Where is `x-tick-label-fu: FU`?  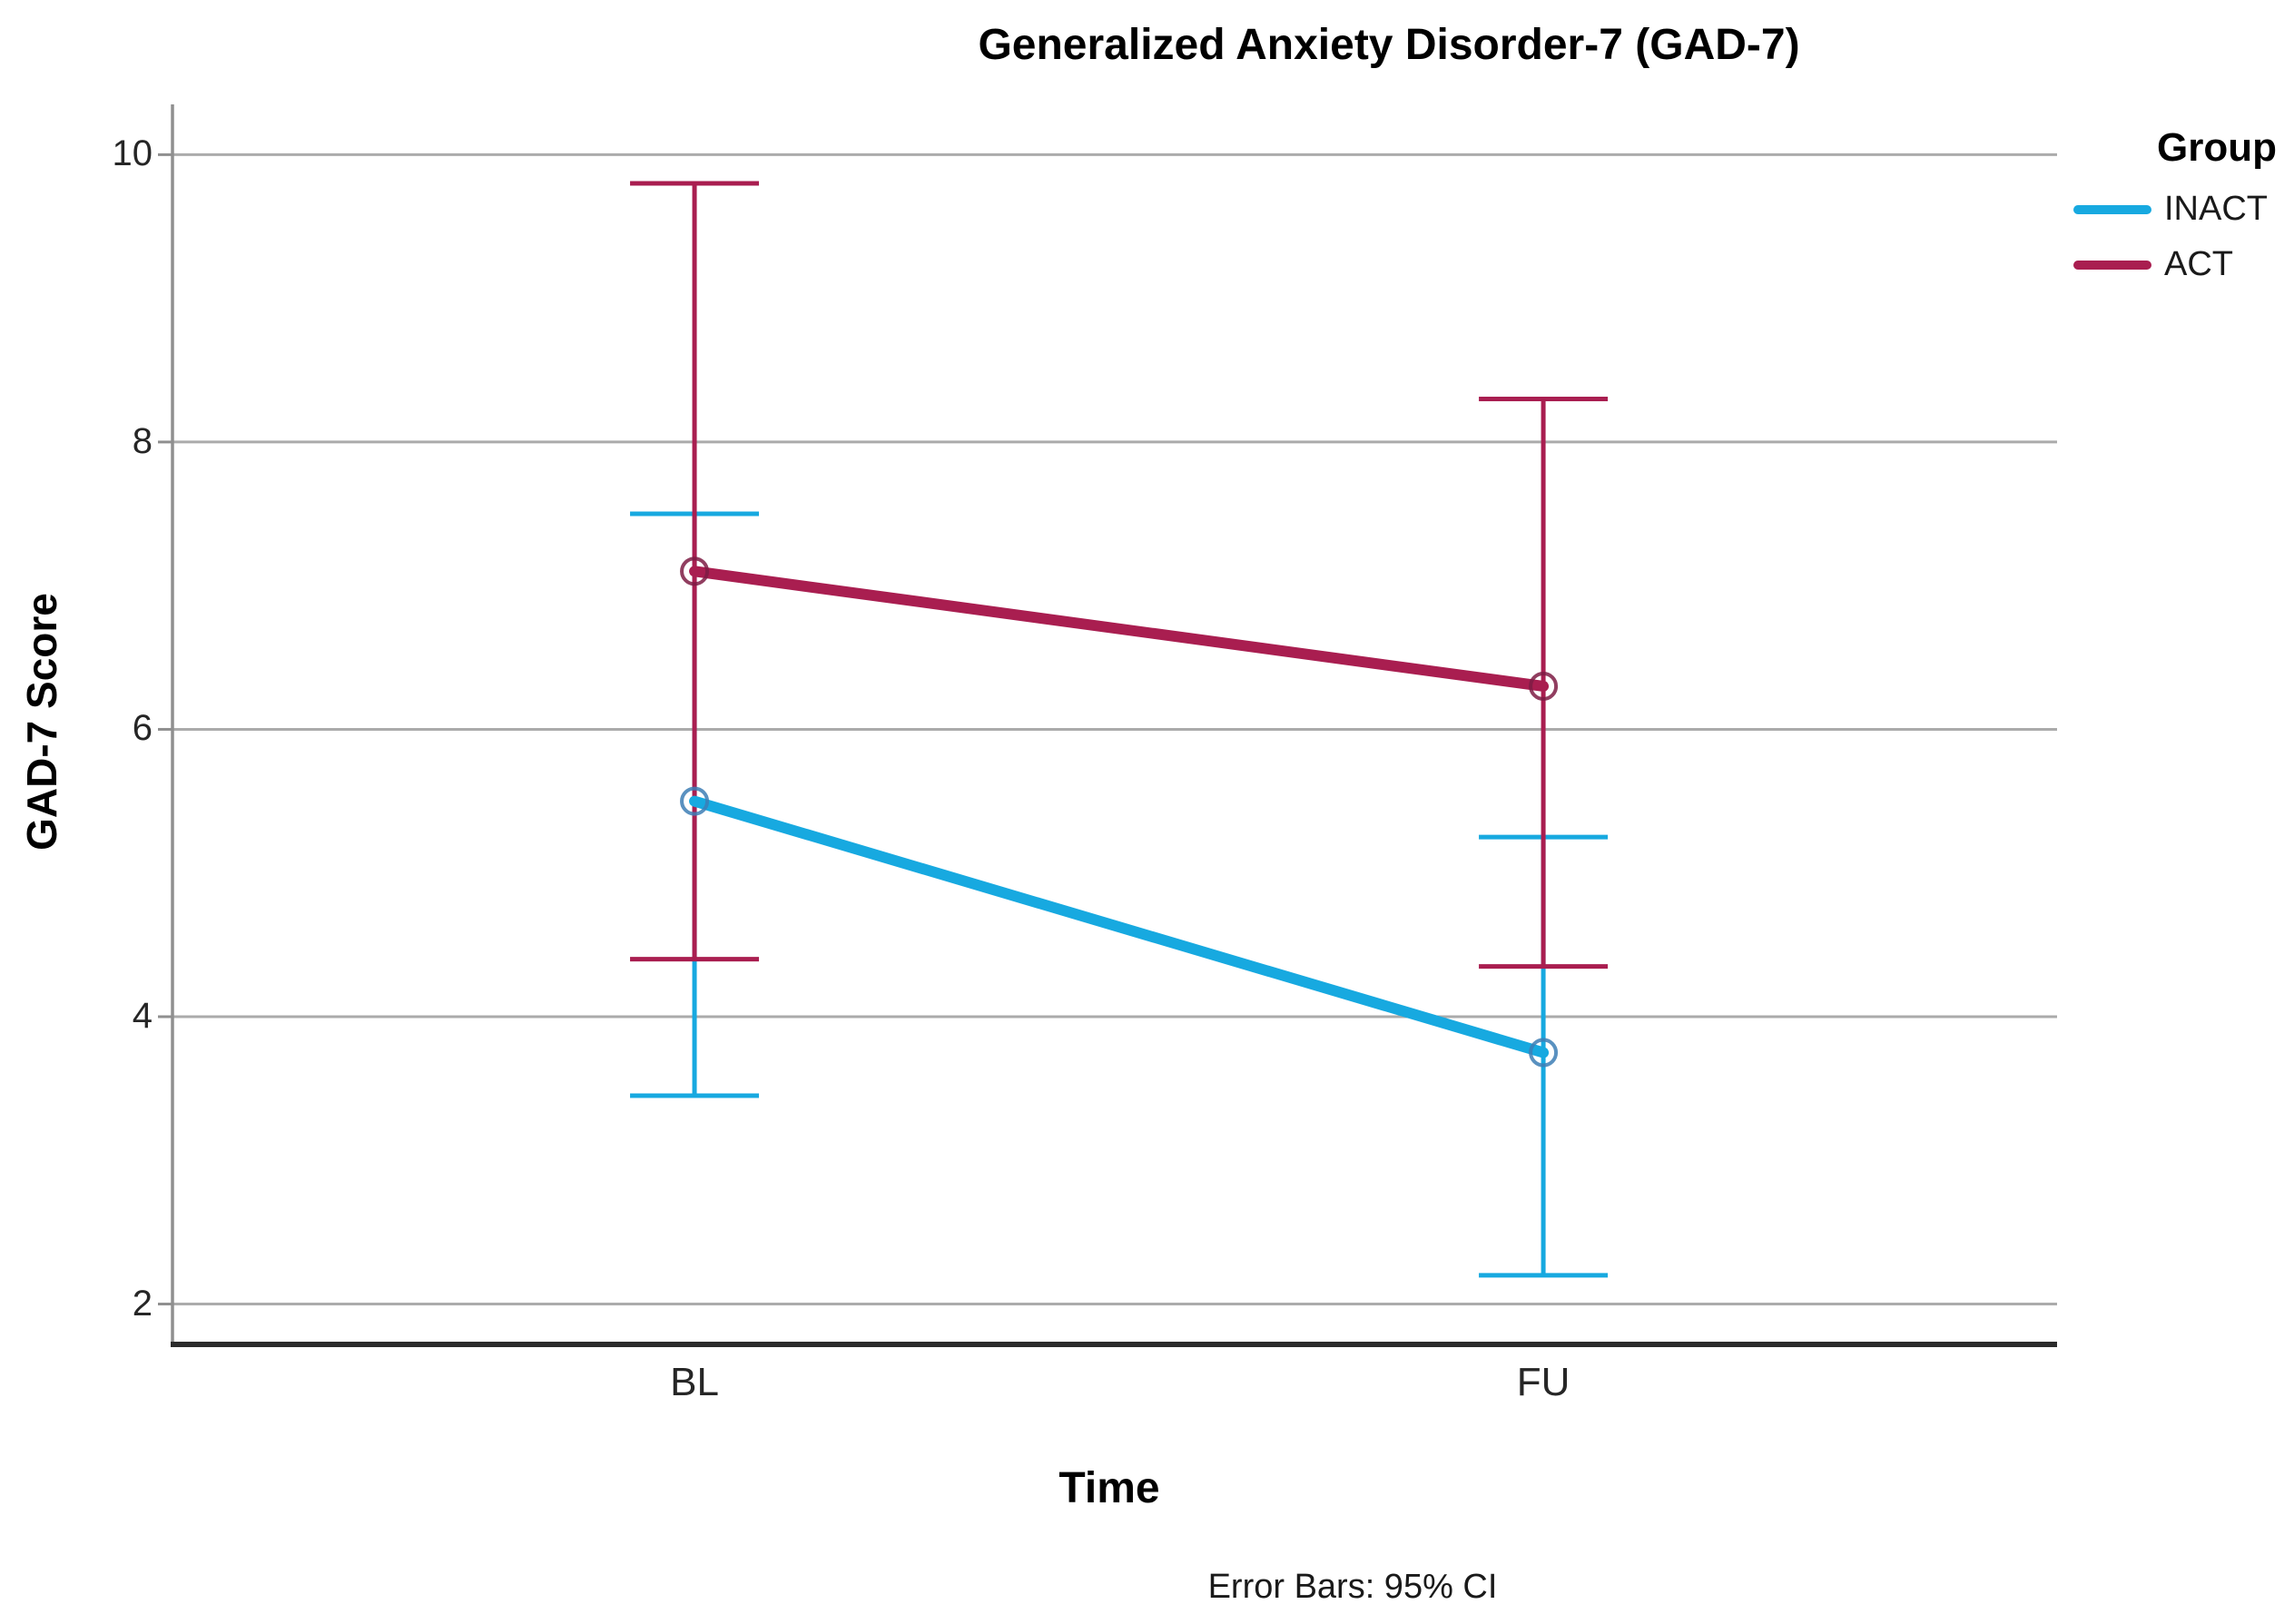 x-tick-label-fu: FU is located at coordinates (1543, 1382).